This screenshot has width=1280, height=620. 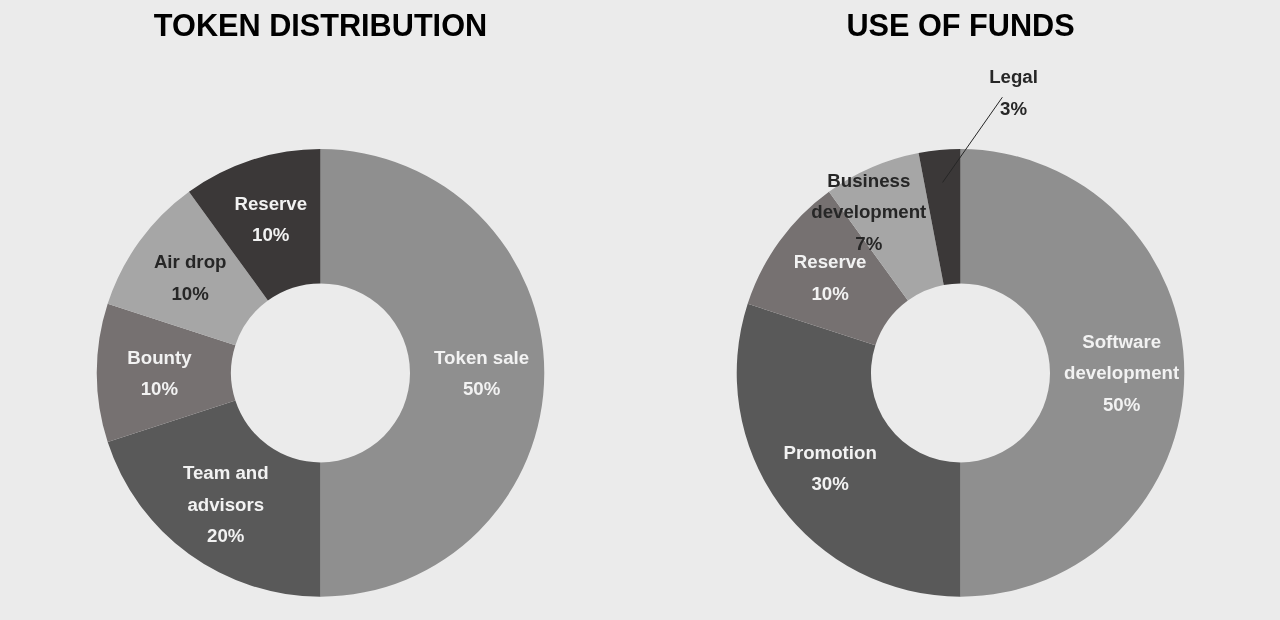 What do you see at coordinates (190, 262) in the screenshot?
I see `slice-label: Air drop` at bounding box center [190, 262].